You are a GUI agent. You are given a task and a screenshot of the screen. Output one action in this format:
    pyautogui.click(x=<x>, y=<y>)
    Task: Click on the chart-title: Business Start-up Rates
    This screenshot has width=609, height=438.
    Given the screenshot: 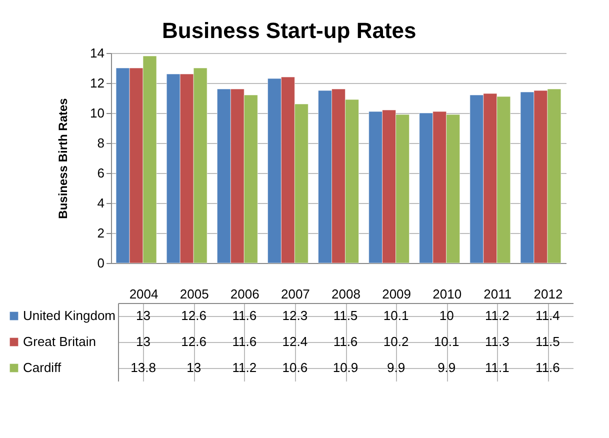 What is the action you would take?
    pyautogui.click(x=289, y=30)
    